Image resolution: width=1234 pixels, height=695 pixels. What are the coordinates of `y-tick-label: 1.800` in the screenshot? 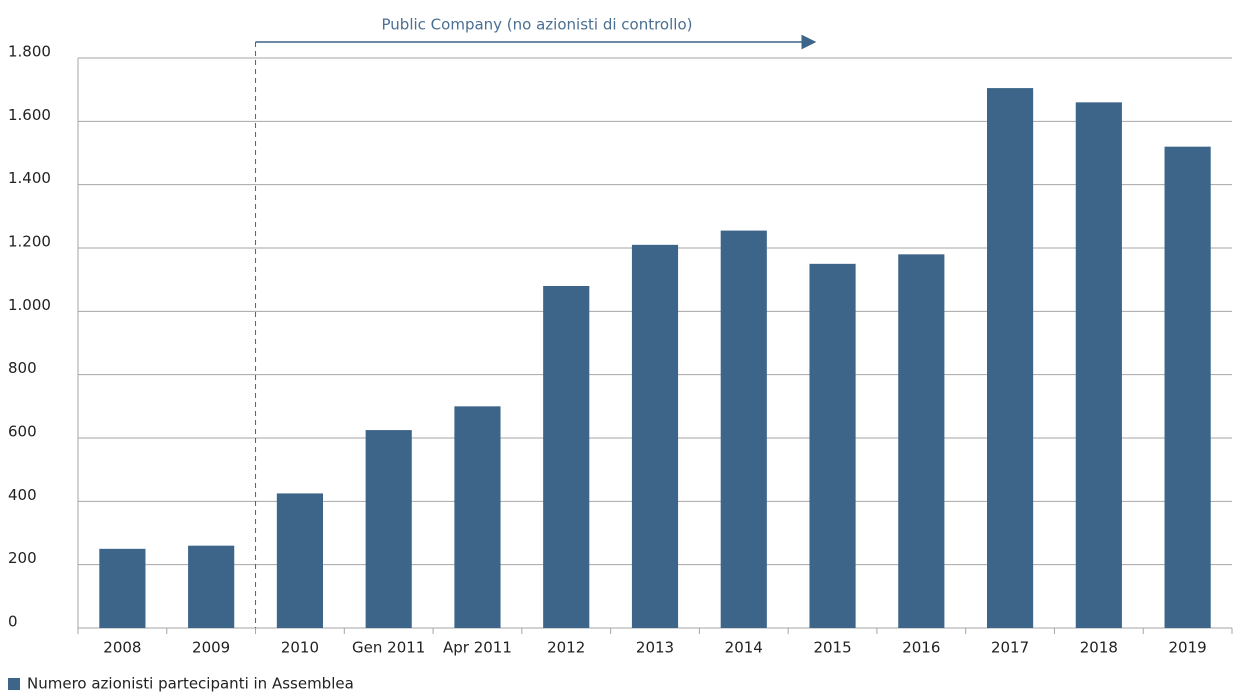 It's located at (29, 52).